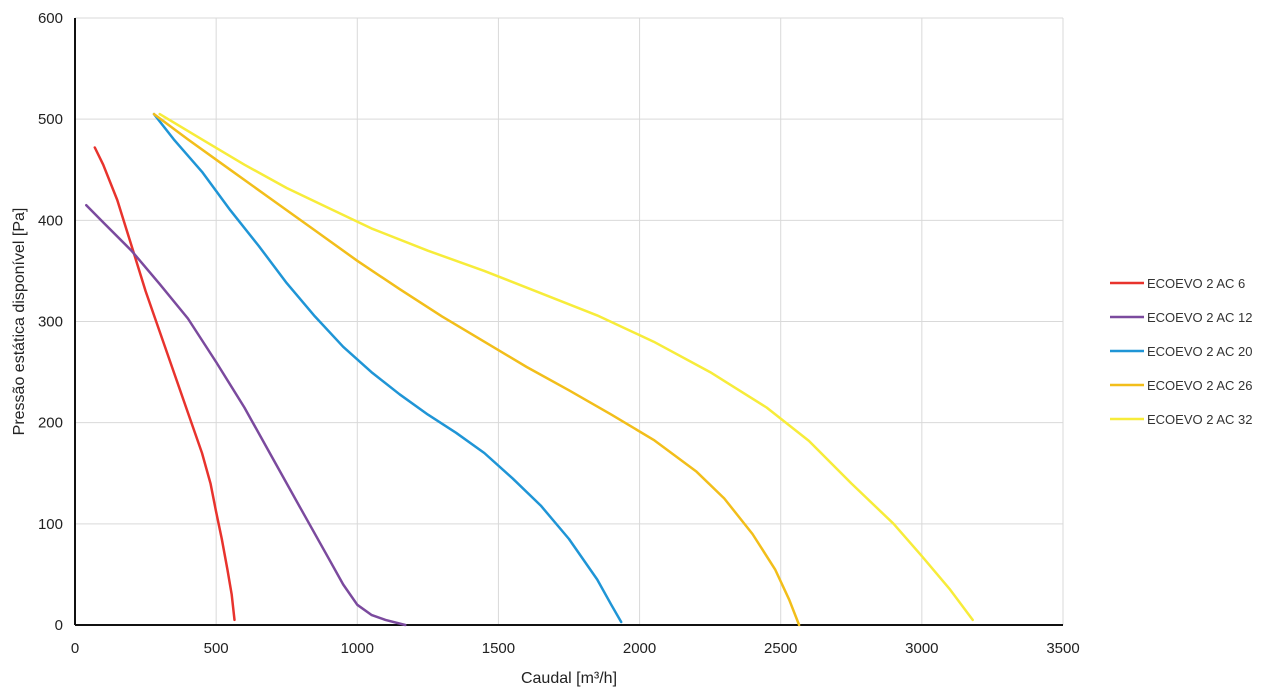 The width and height of the screenshot is (1263, 689). I want to click on legend-label-1: ECOEVO 2 AC 6, so click(1196, 283).